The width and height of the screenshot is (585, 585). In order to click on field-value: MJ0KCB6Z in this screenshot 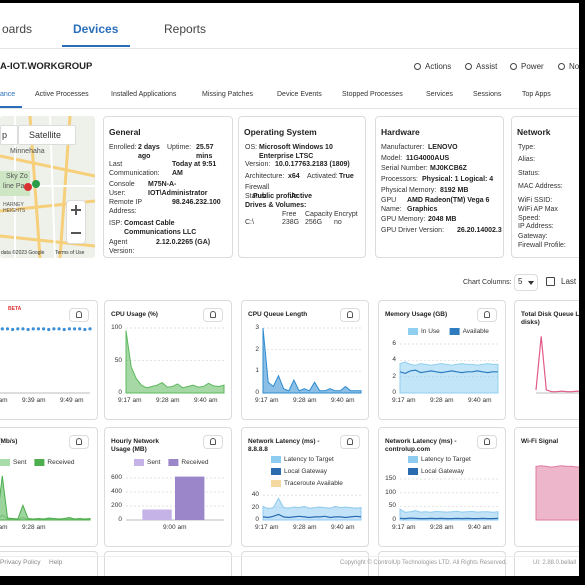, I will do `click(448, 168)`.